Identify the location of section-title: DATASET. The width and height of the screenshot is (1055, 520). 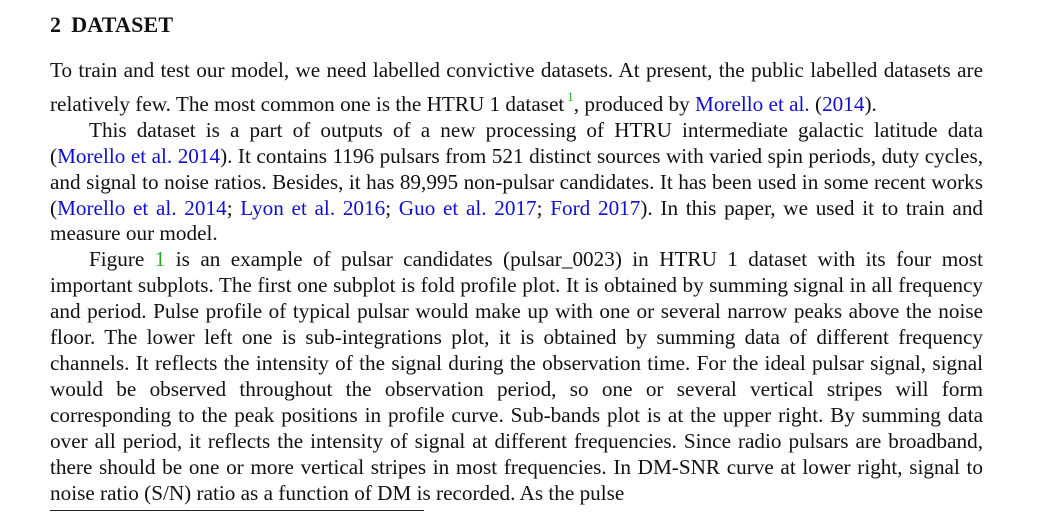
(122, 24).